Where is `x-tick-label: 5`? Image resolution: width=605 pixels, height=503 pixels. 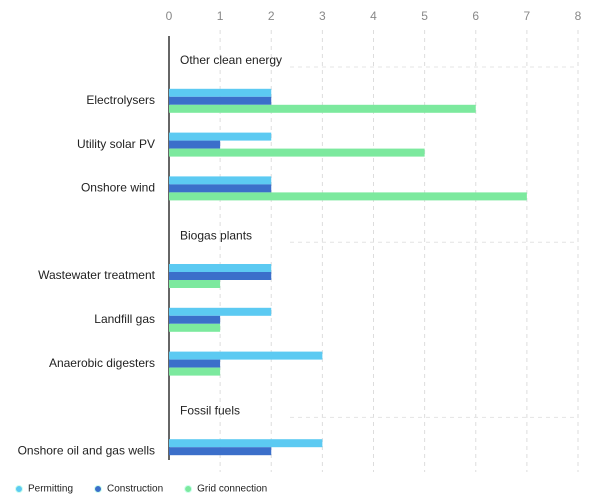 x-tick-label: 5 is located at coordinates (424, 16).